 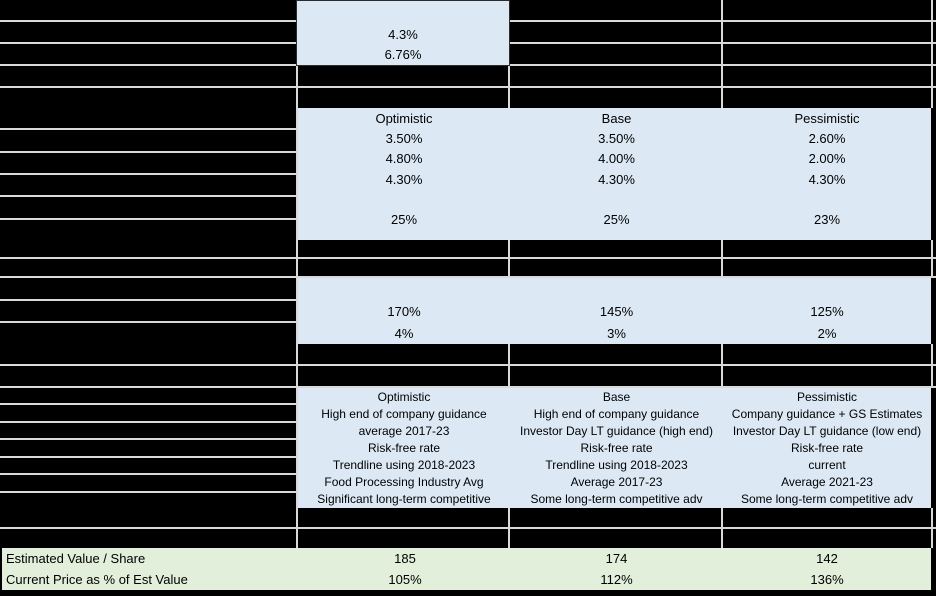 I want to click on scenario-value-cell: 2%, so click(x=827, y=333).